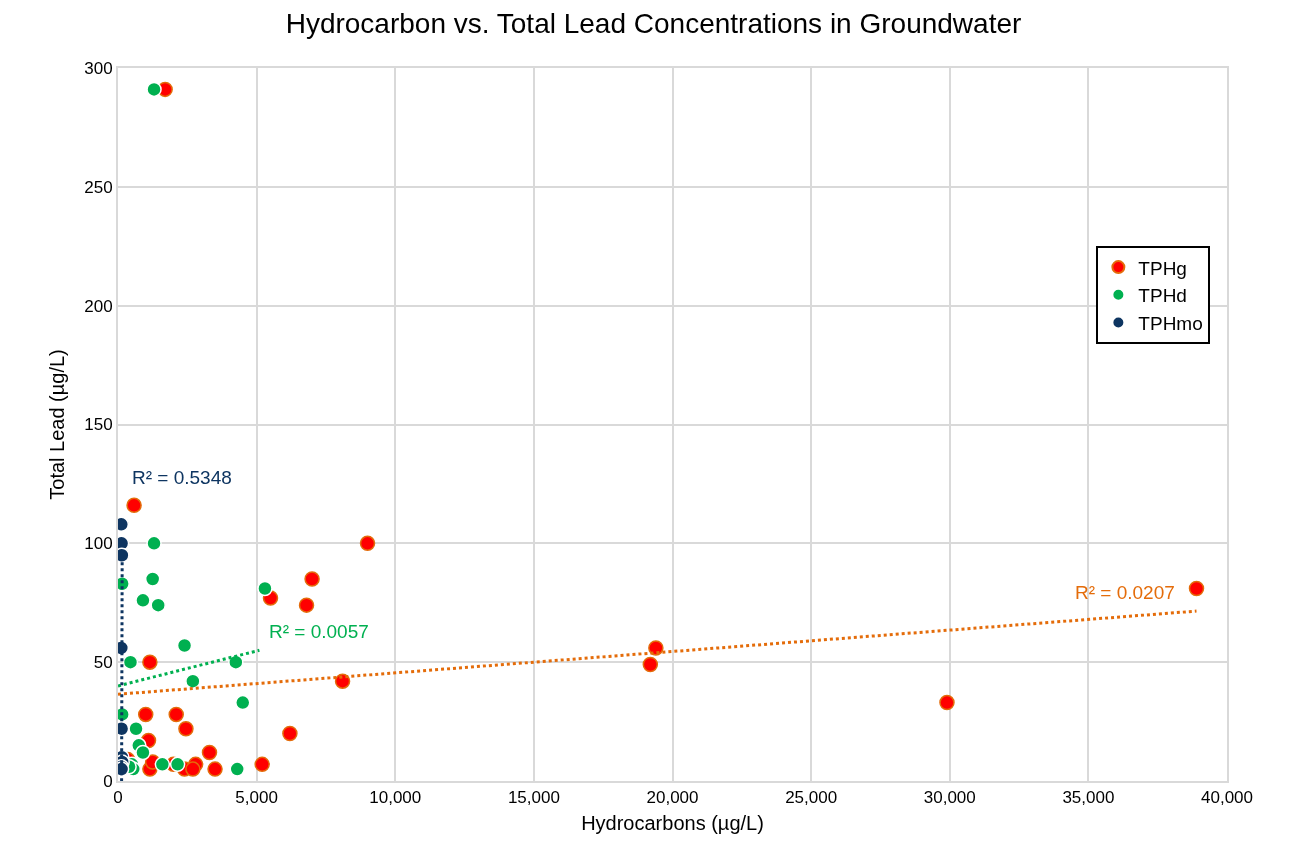  Describe the element at coordinates (256, 798) in the screenshot. I see `x-tick-label: 5,000` at that location.